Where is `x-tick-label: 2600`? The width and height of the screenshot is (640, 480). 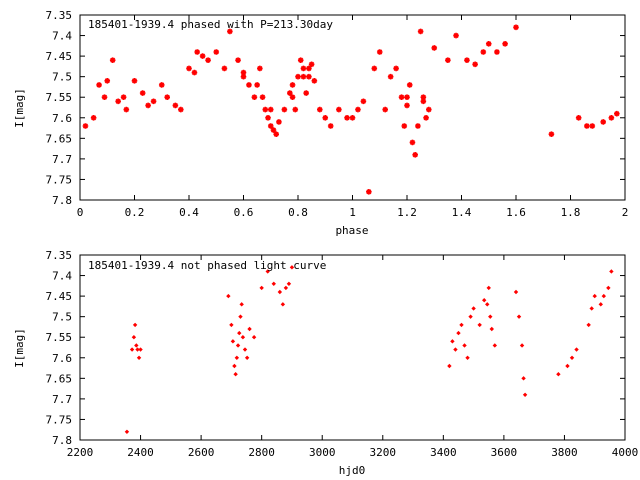
x-tick-label: 2600 is located at coordinates (201, 452).